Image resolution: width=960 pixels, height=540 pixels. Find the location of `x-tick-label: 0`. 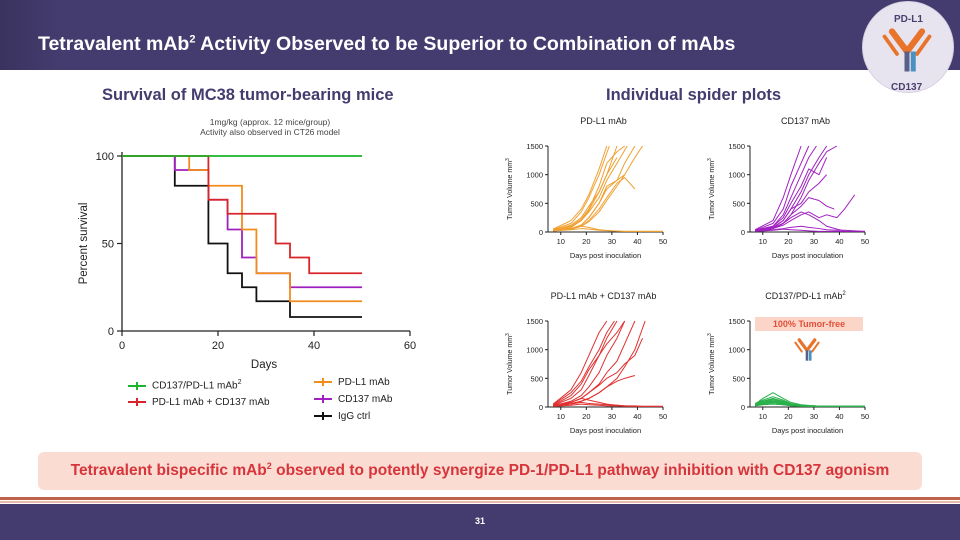

x-tick-label: 0 is located at coordinates (122, 346).